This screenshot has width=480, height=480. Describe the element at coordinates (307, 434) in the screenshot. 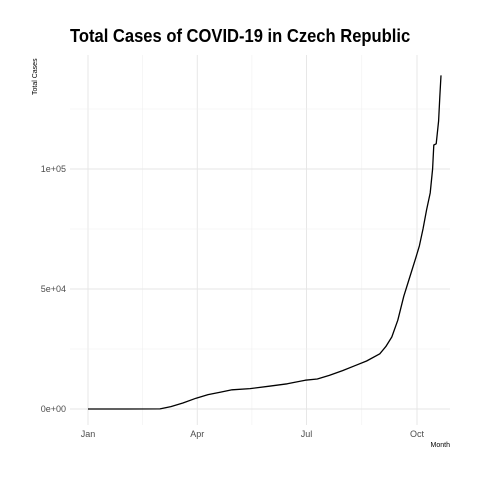

I see `x-tick-label: Jul` at that location.